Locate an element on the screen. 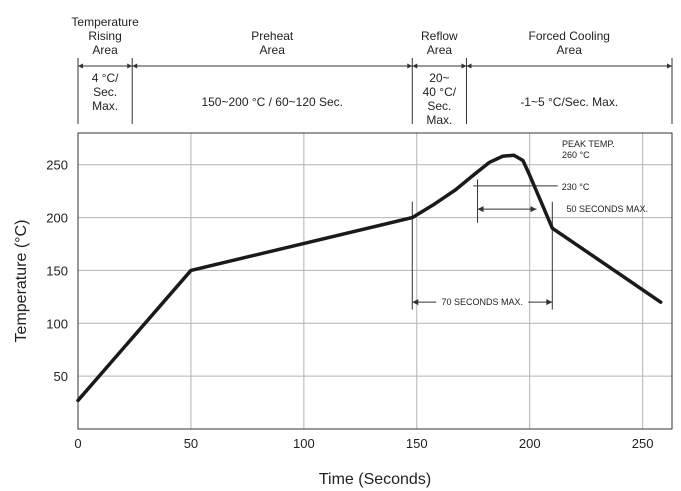 Image resolution: width=681 pixels, height=491 pixels. t70-label: 70 SECONDS MAX. is located at coordinates (483, 302).